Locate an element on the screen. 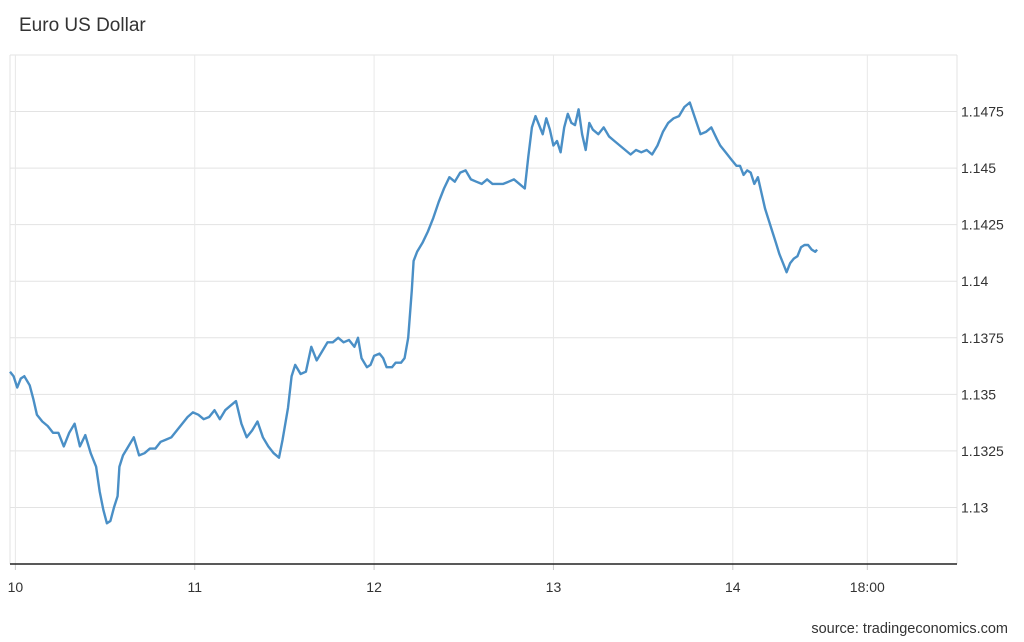 The height and width of the screenshot is (642, 1024). y-tick-label: 1.1425 is located at coordinates (982, 225).